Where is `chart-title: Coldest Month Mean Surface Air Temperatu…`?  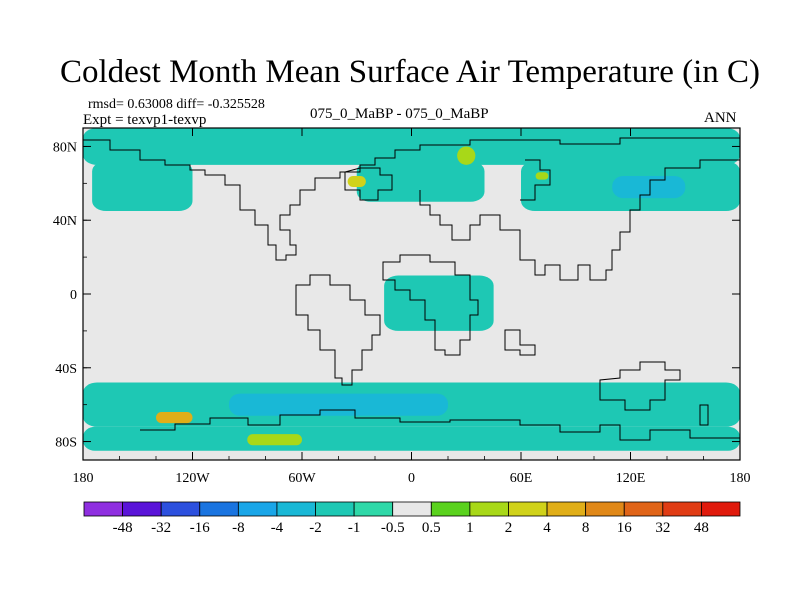 chart-title: Coldest Month Mean Surface Air Temperatu… is located at coordinates (410, 72).